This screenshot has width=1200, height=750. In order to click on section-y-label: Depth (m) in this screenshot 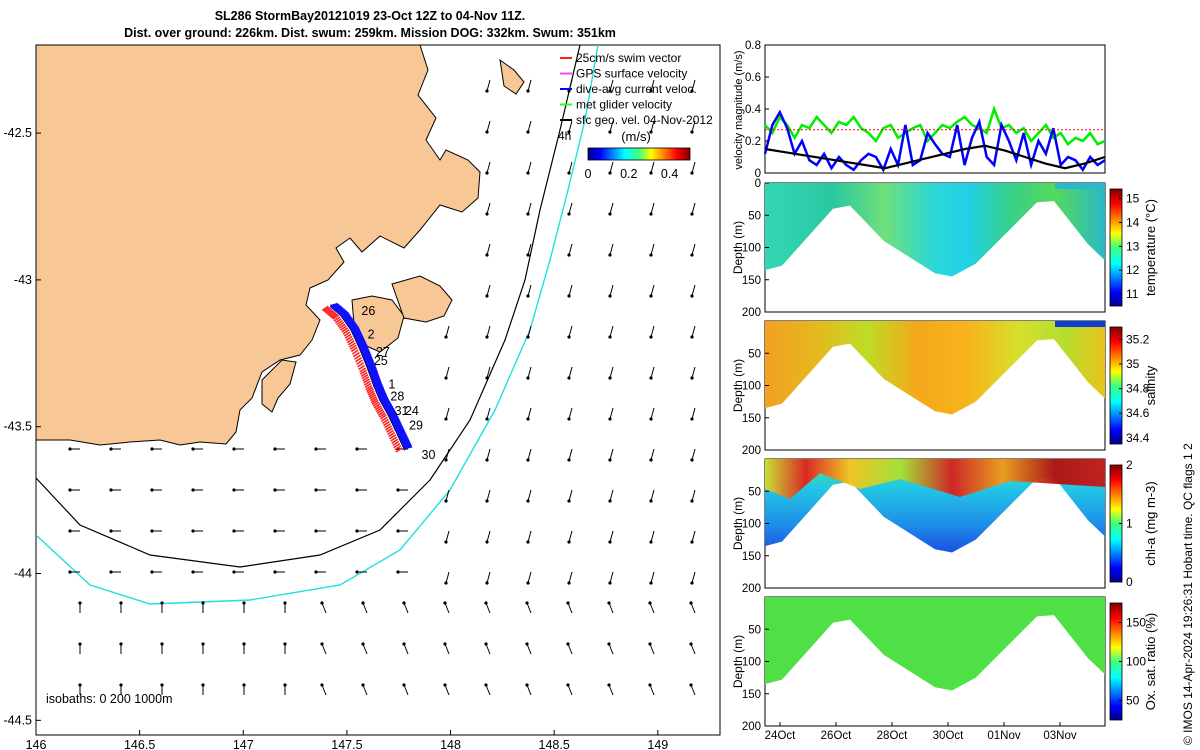, I will do `click(738, 385)`.